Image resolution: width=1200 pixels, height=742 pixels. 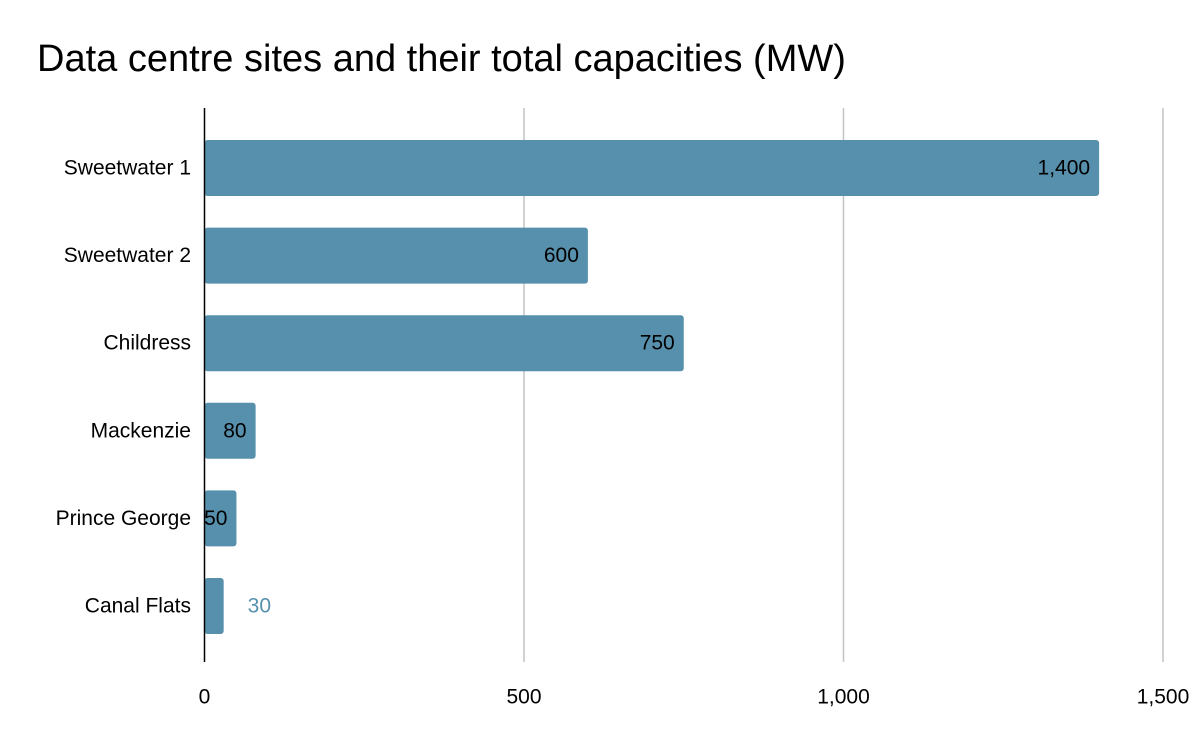 I want to click on category-label: Childress, so click(x=147, y=343).